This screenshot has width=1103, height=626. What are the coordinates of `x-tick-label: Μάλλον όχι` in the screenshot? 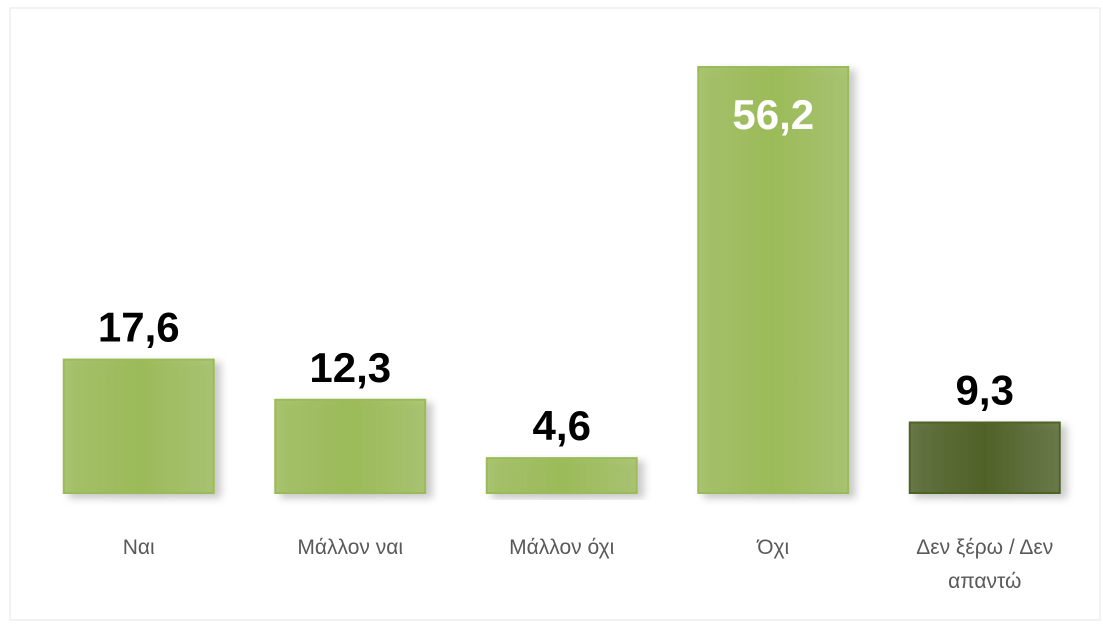 It's located at (562, 547).